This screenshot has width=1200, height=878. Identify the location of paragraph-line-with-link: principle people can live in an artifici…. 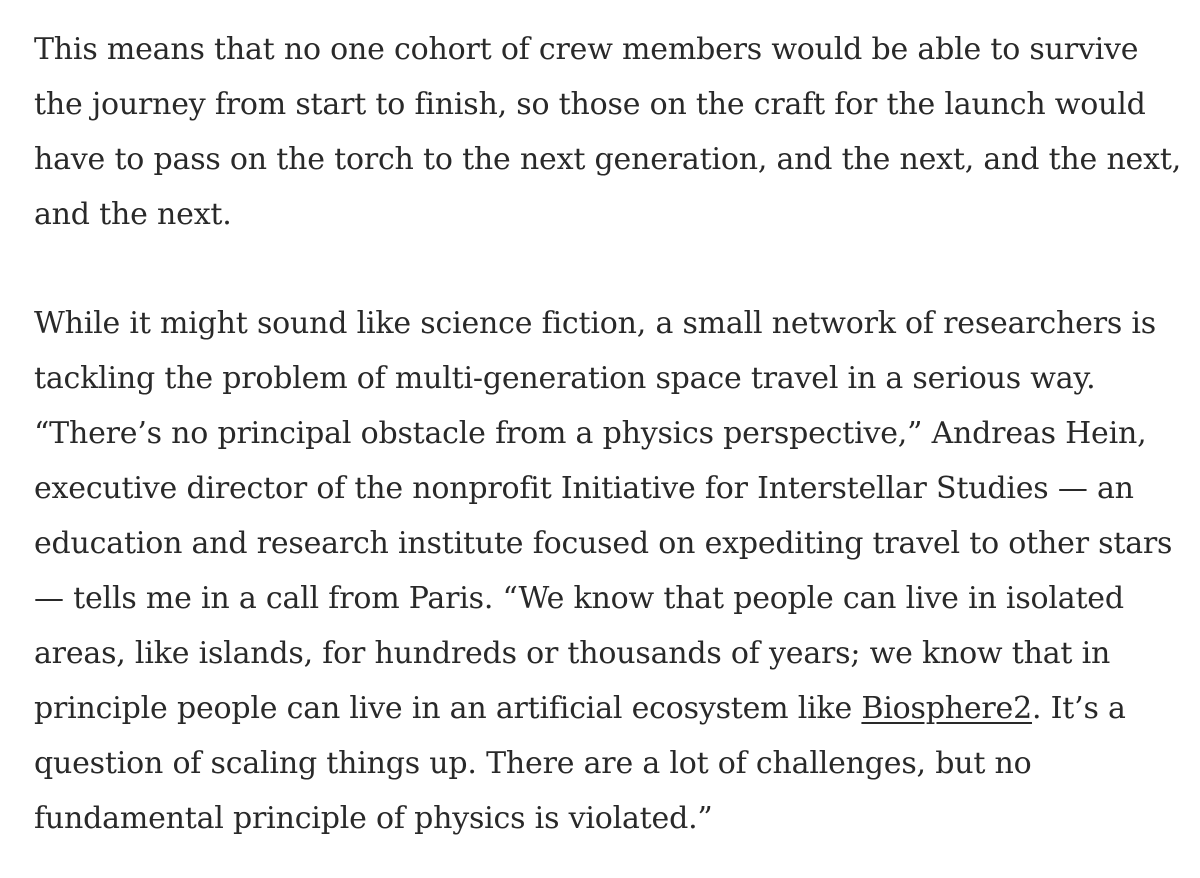
(602, 708).